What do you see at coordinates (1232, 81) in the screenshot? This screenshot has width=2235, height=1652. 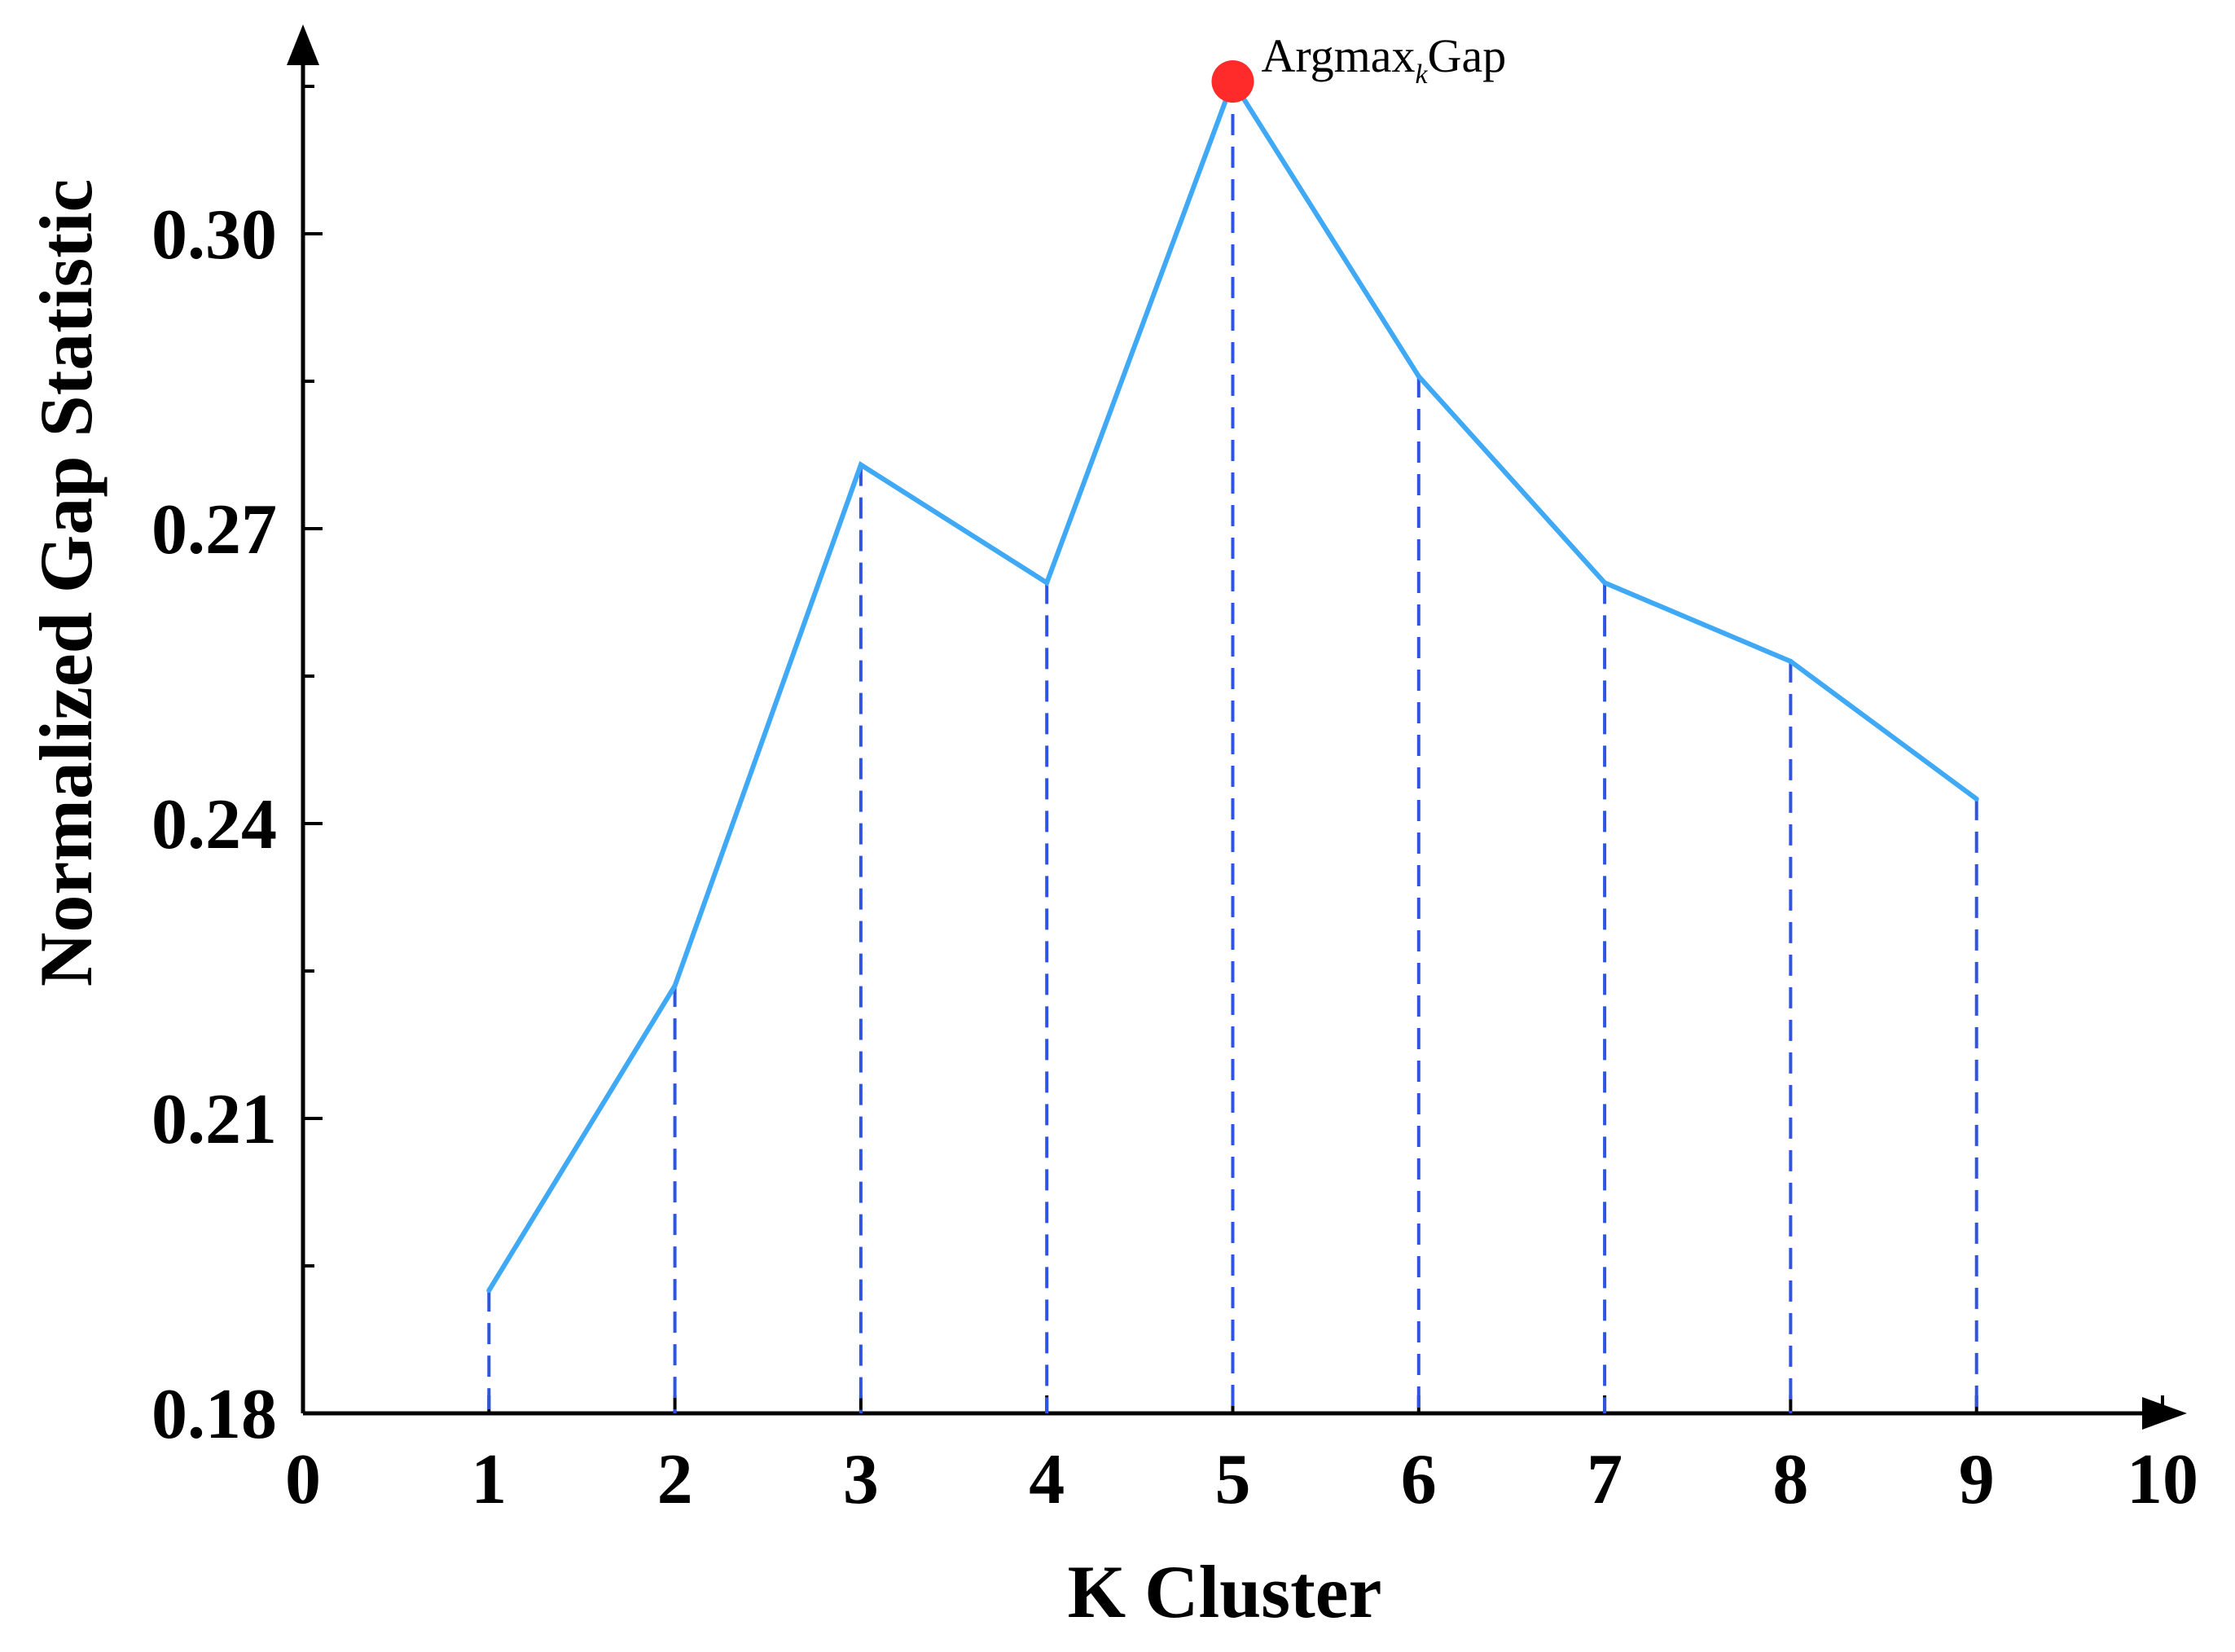 I see `argmax-marker` at bounding box center [1232, 81].